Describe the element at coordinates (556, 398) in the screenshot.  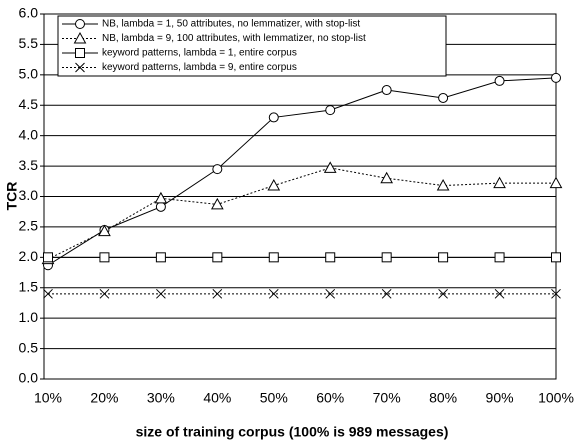
I see `x-tick-label: 100%` at that location.